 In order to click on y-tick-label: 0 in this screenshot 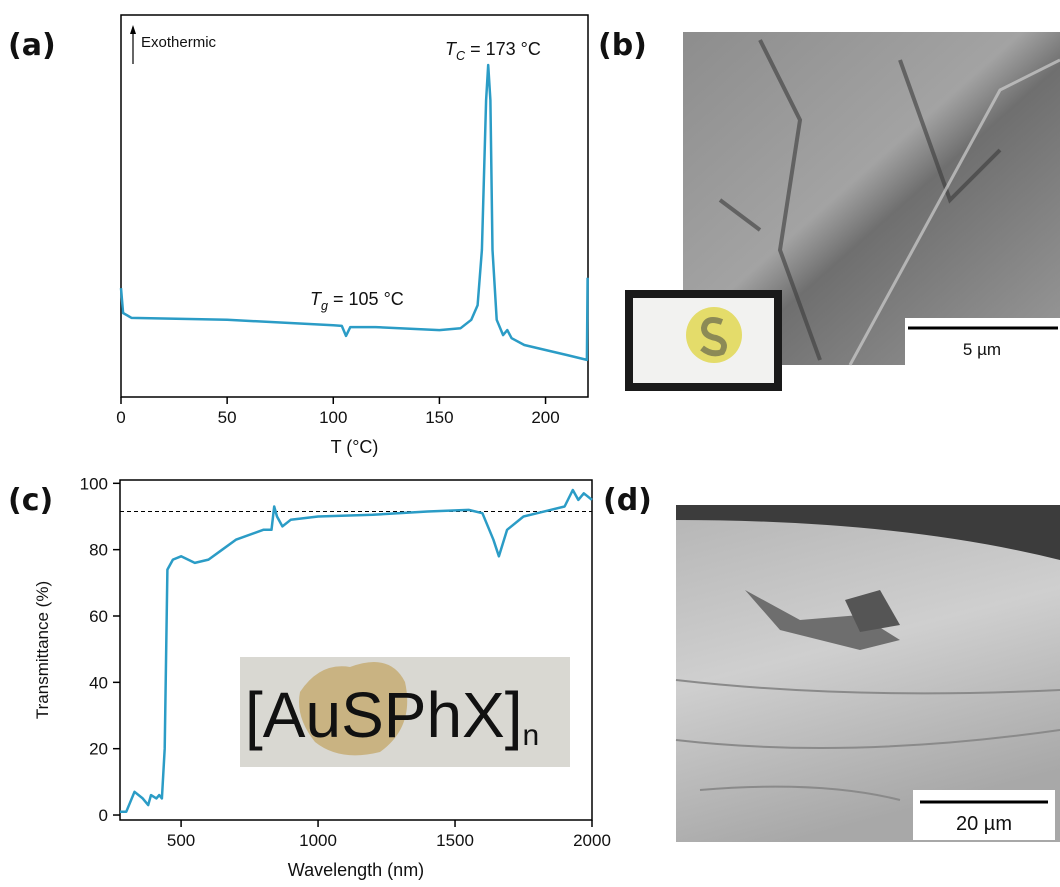, I will do `click(103, 815)`.